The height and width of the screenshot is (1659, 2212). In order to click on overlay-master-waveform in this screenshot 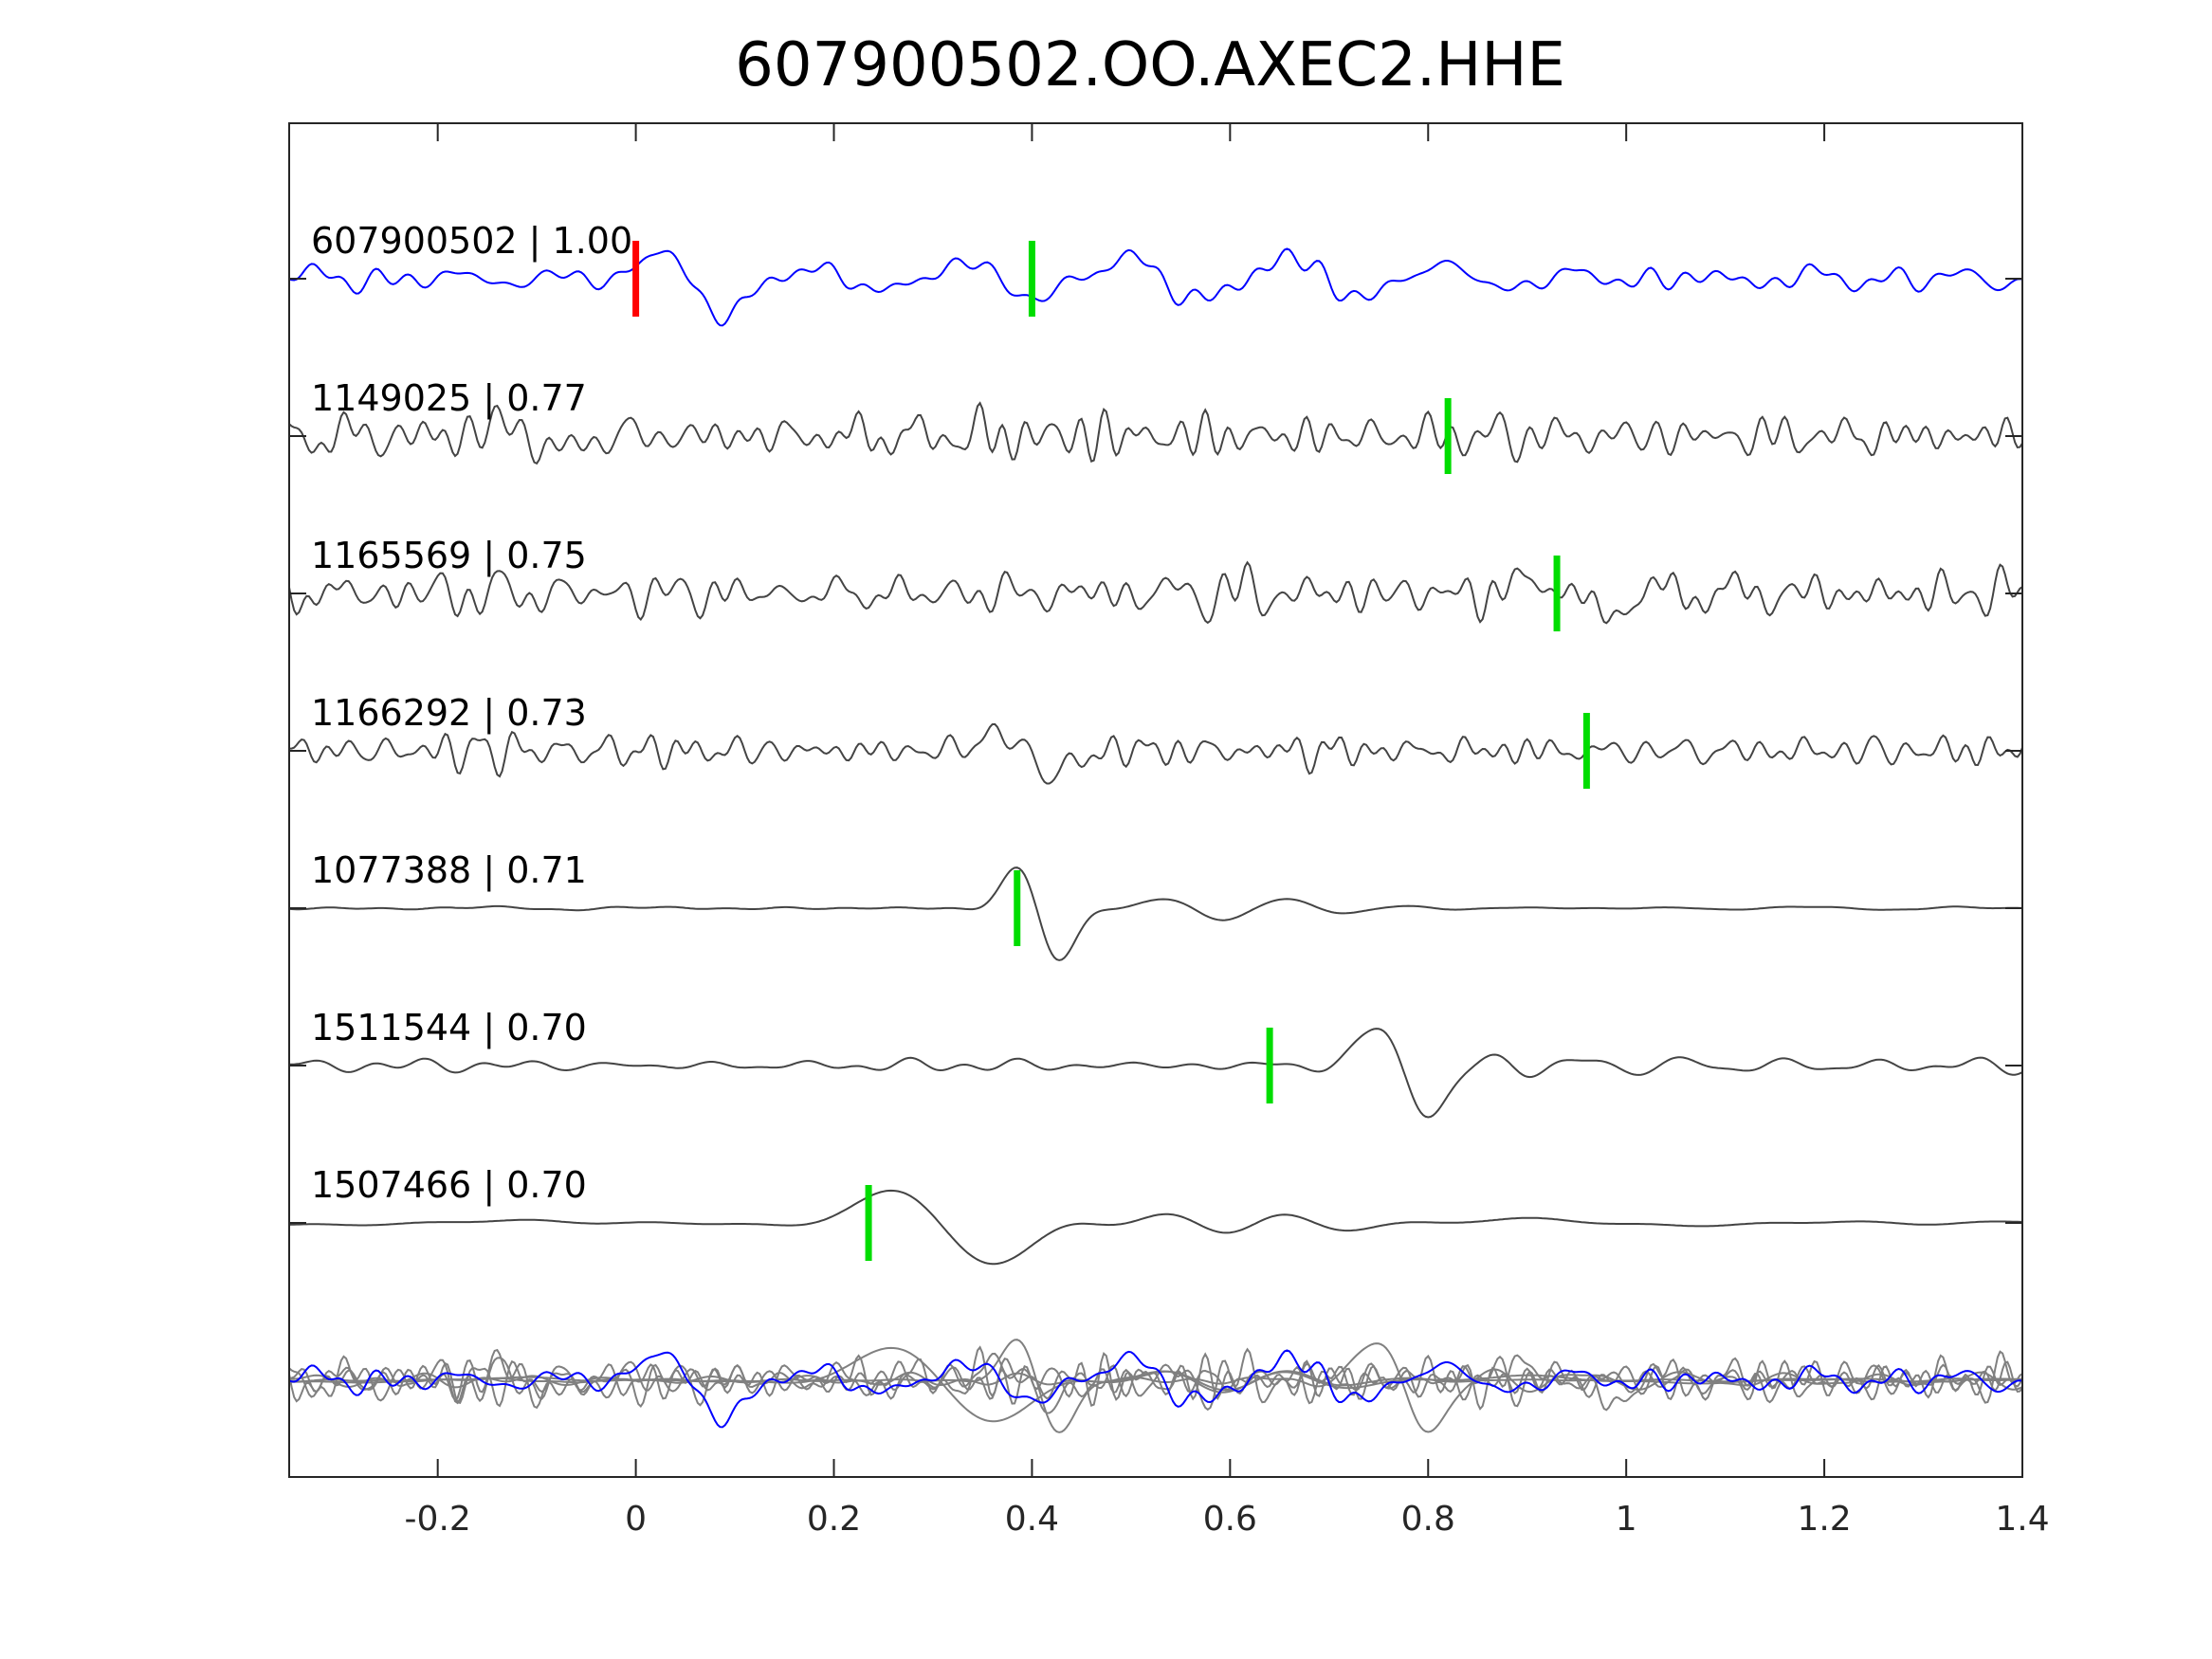, I will do `click(1155, 1389)`.